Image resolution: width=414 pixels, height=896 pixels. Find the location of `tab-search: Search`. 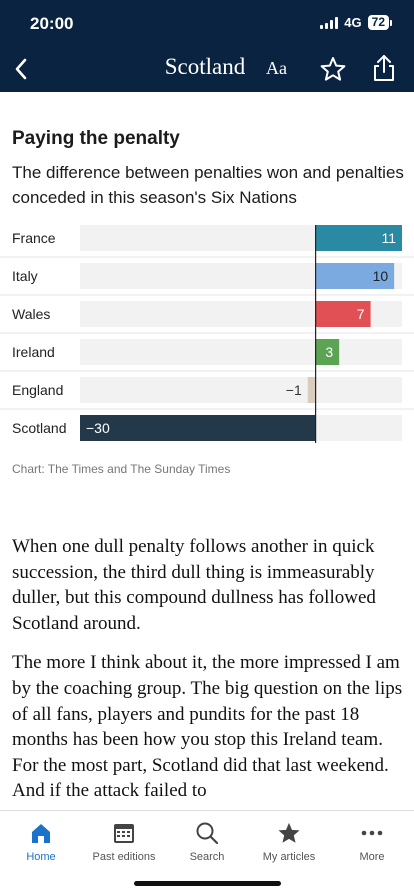

tab-search: Search is located at coordinates (207, 842).